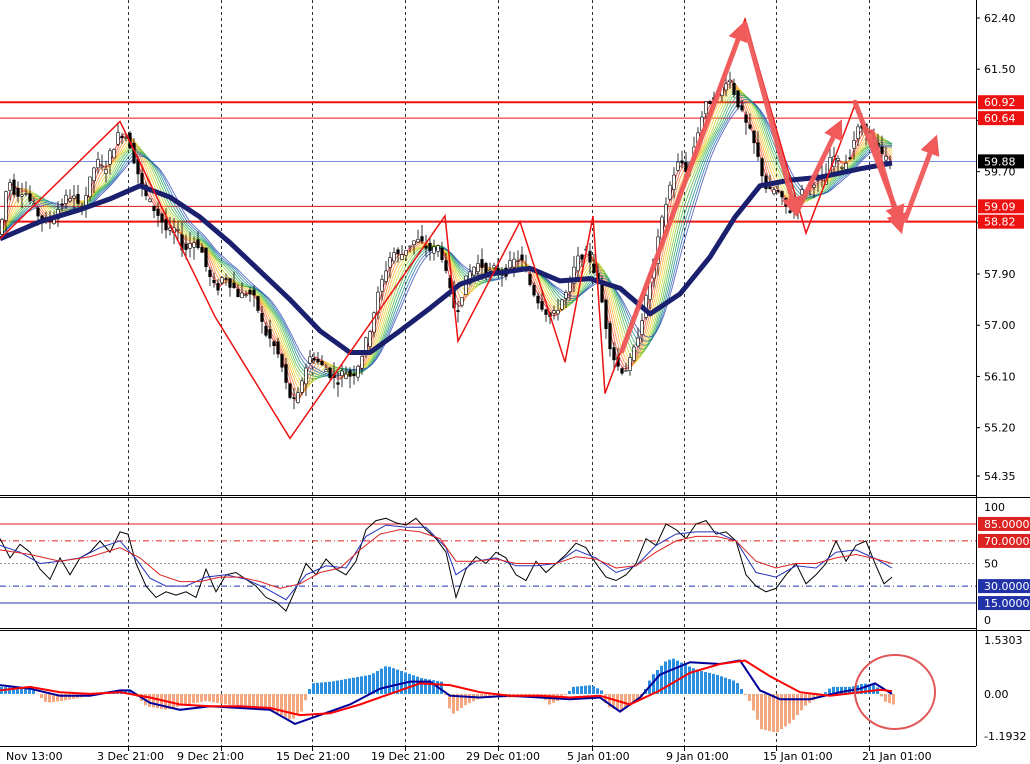 The width and height of the screenshot is (1030, 764). I want to click on oscillator-grid, so click(499, 563).